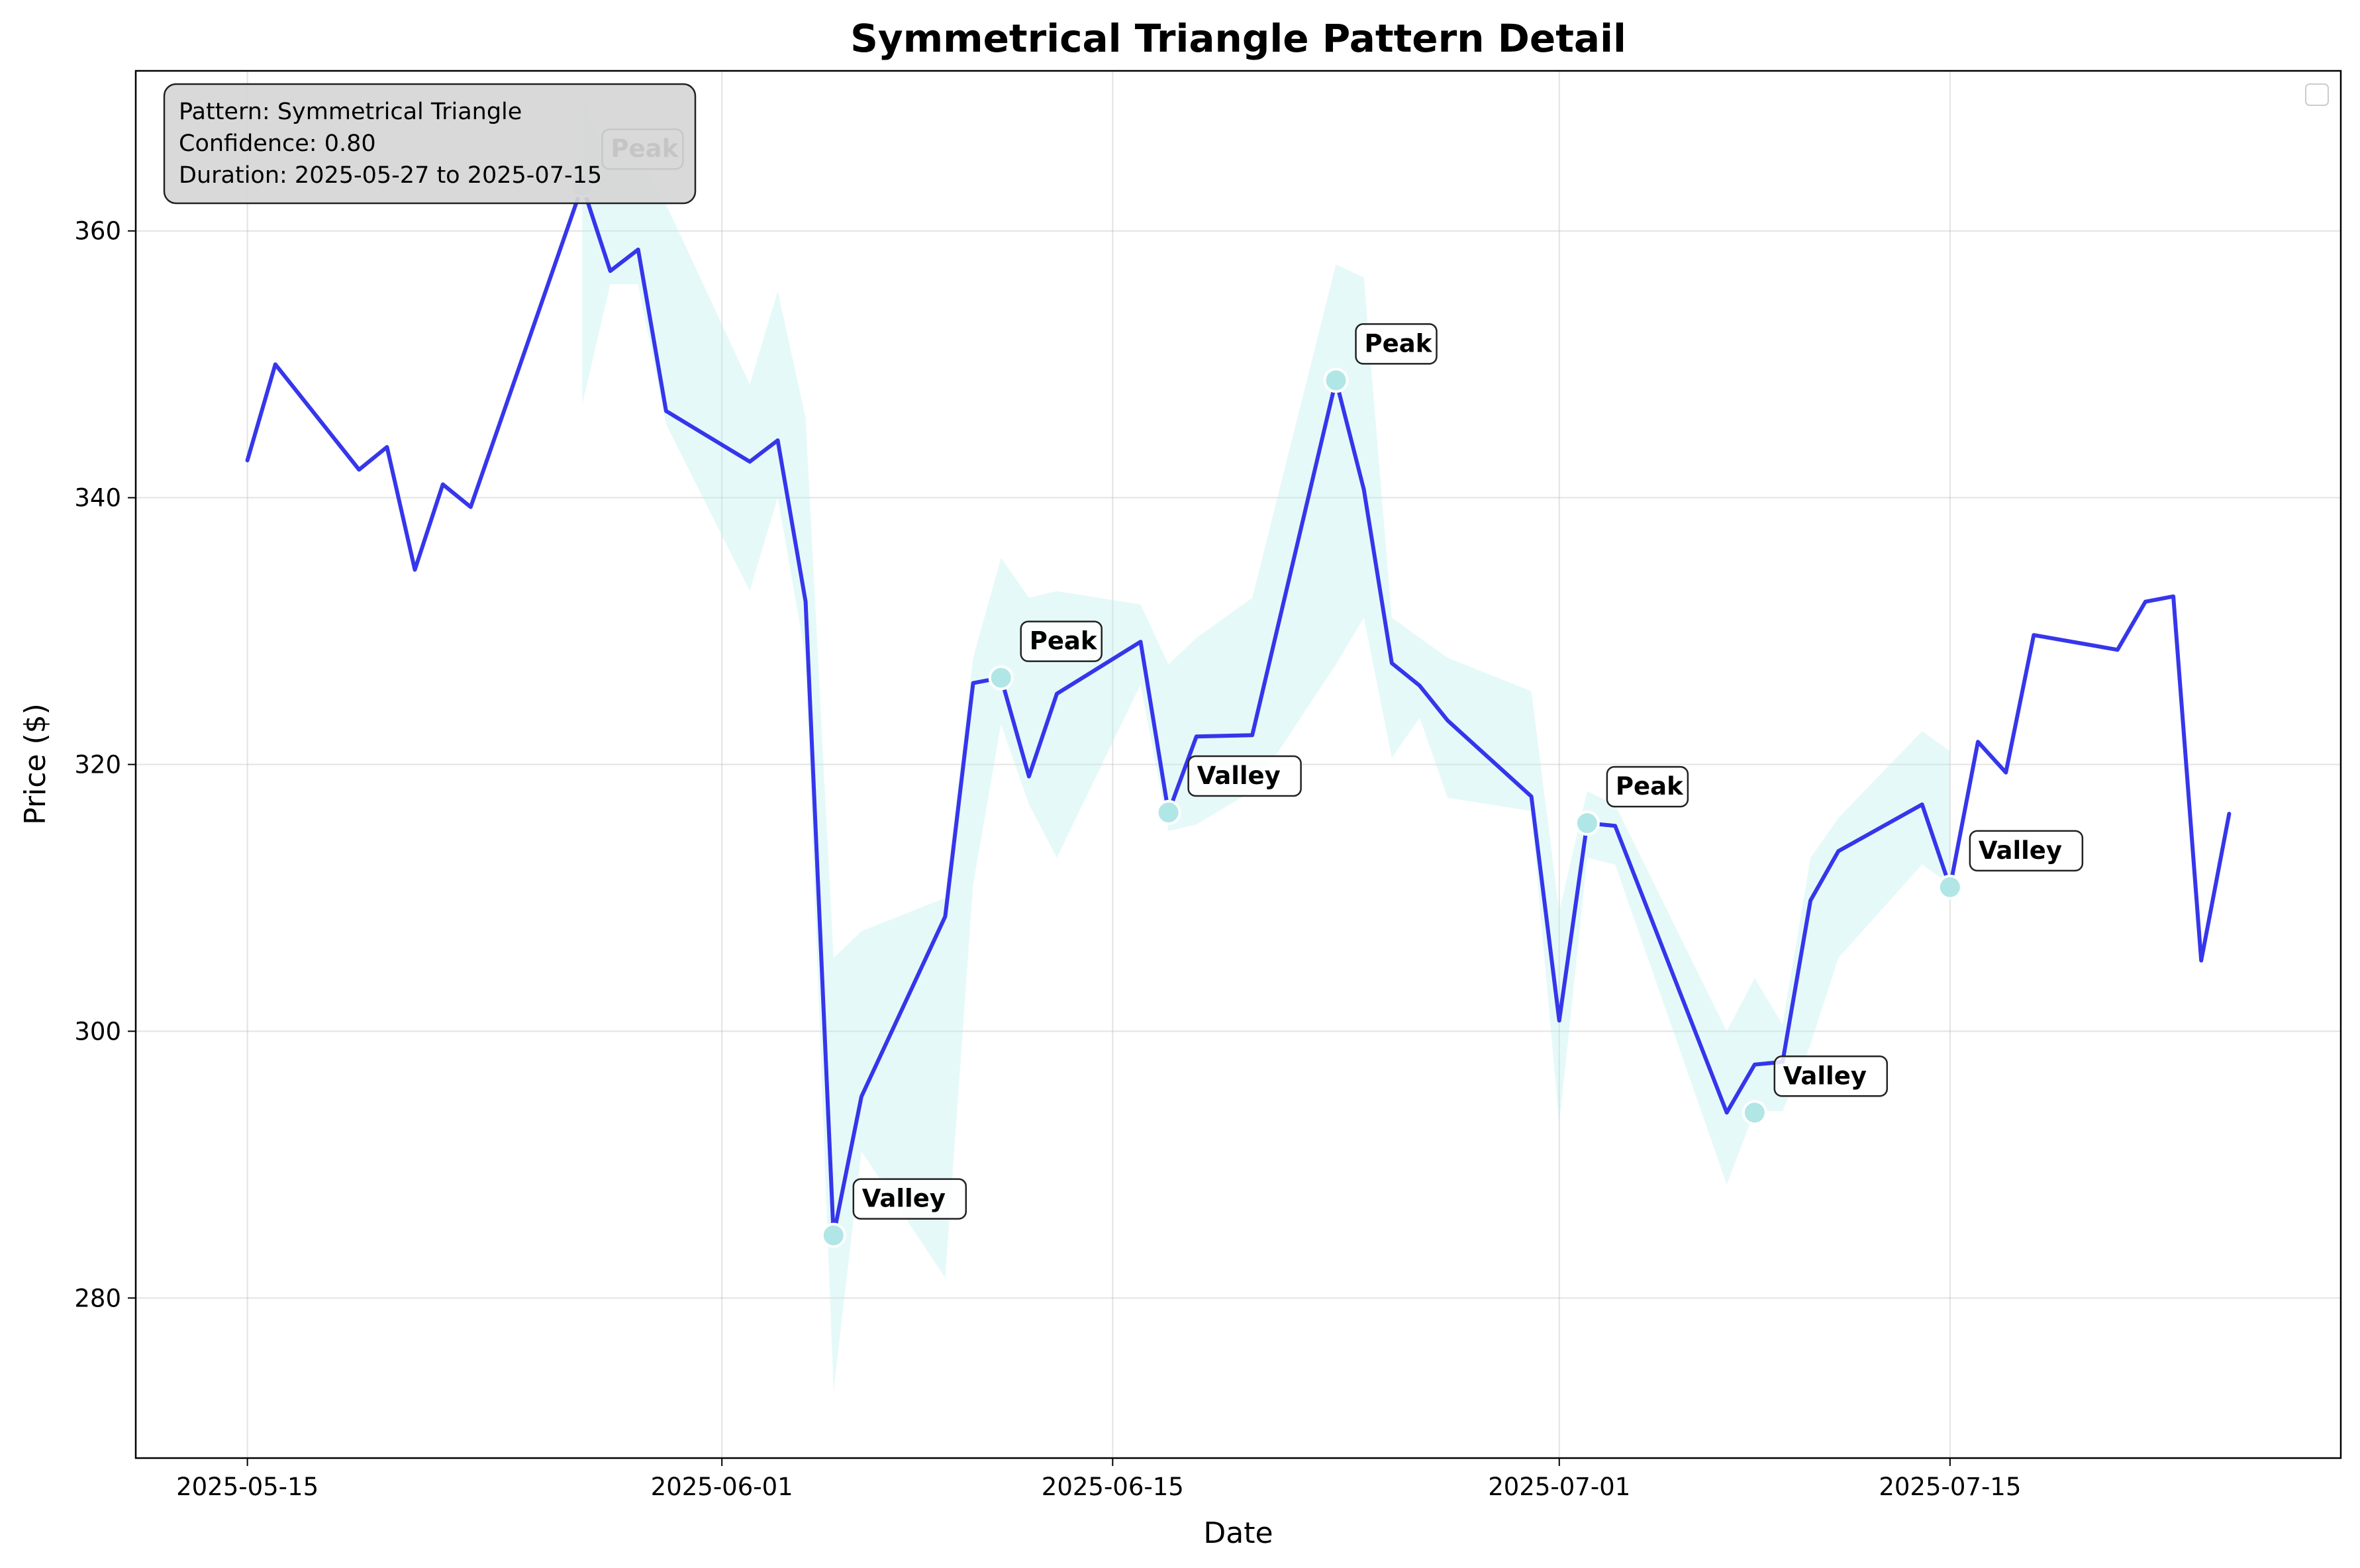 The image size is (2360, 1568). Describe the element at coordinates (1559, 1487) in the screenshot. I see `x-tick-label: 2025-07-01` at that location.